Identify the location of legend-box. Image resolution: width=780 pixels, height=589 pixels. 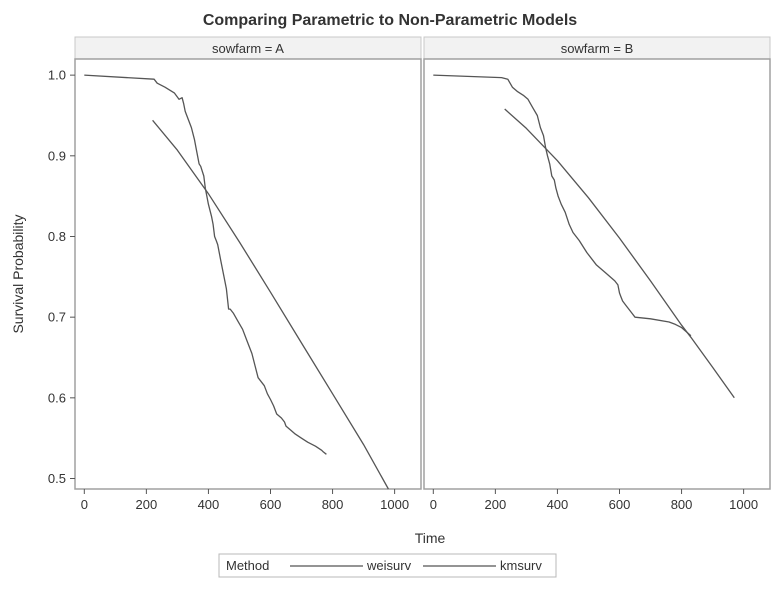
(387, 565).